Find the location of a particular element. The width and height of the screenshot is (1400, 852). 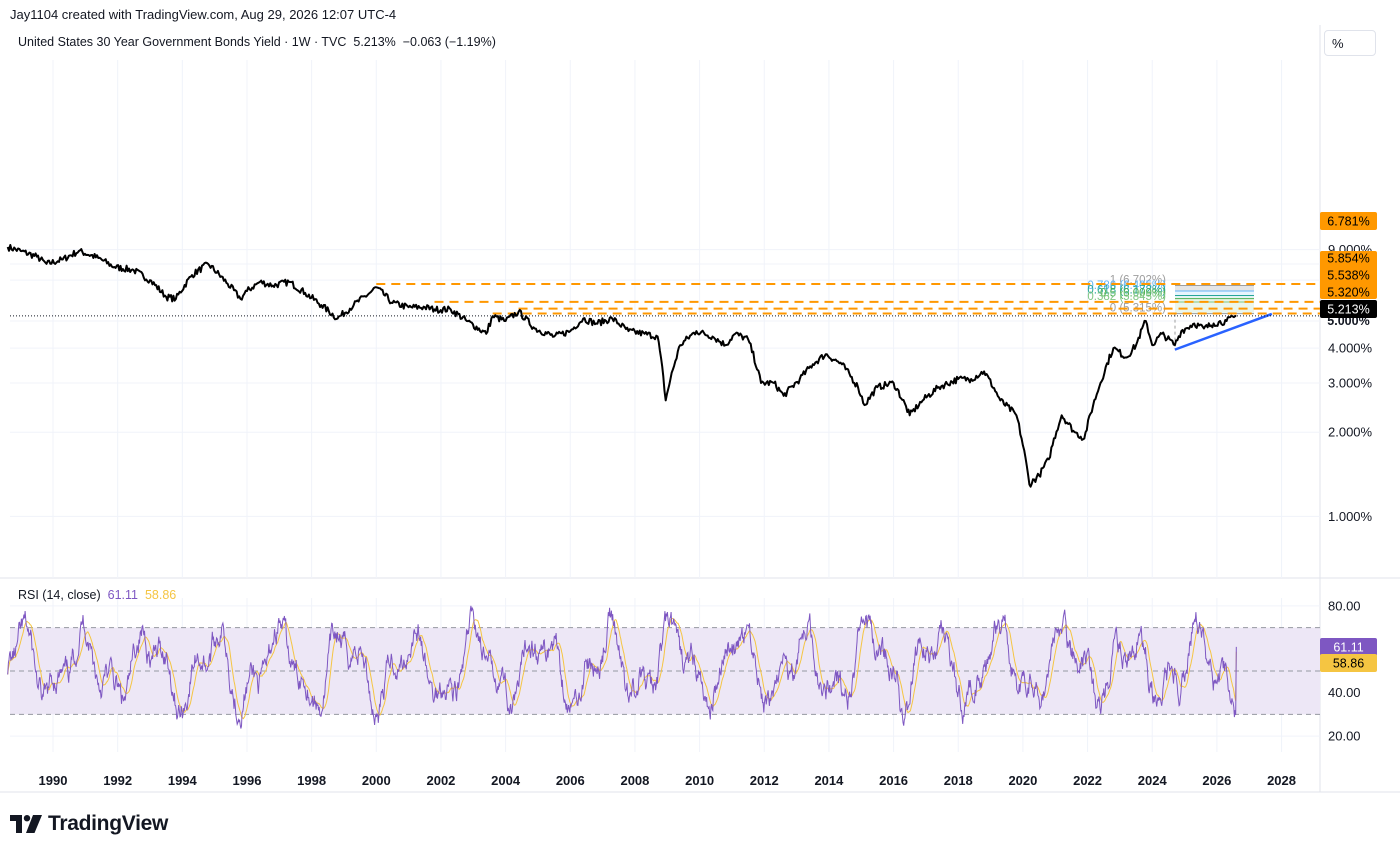

x-tick-label: 2028 is located at coordinates (1281, 780).